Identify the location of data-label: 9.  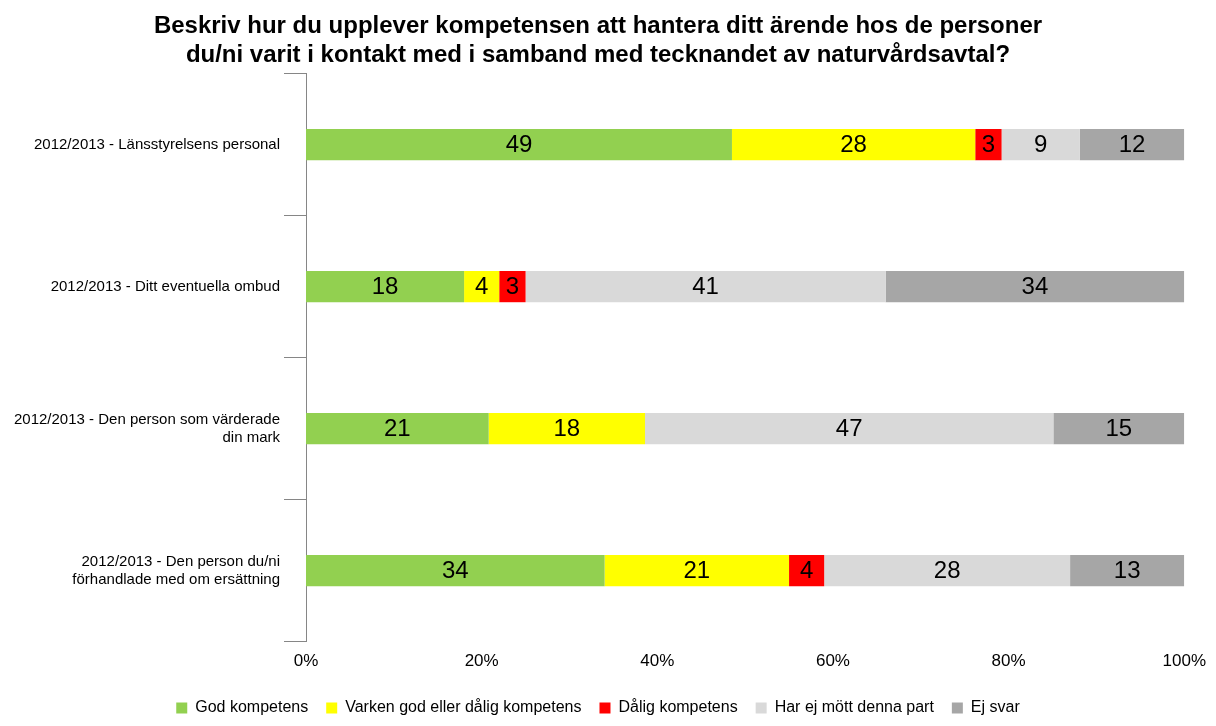
(1040, 144).